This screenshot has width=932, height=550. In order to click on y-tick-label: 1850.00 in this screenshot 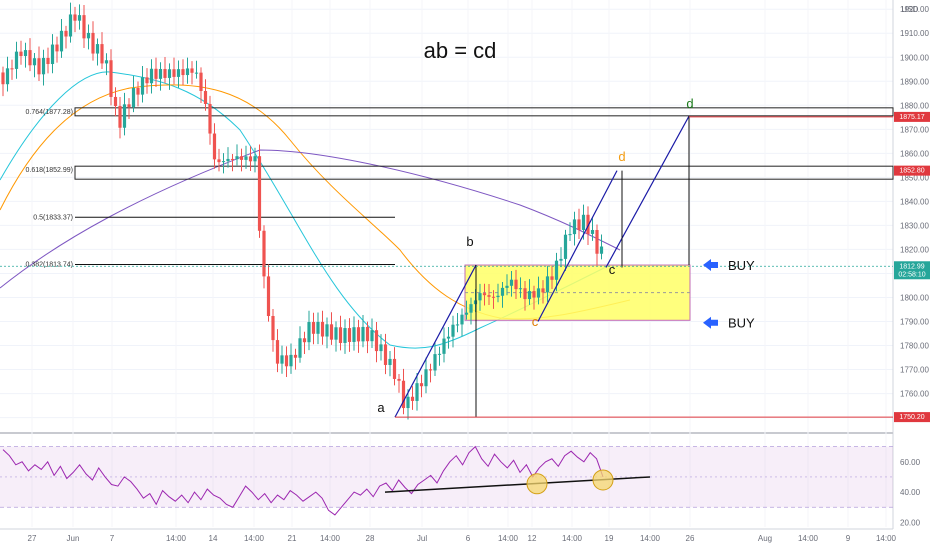, I will do `click(914, 177)`.